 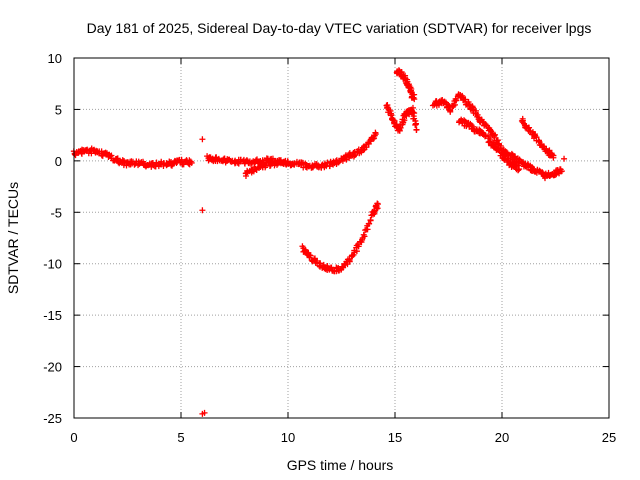 I want to click on y-tick-labels: 10 5 0 -5 -10 -15 -20 -25, so click(x=52, y=238).